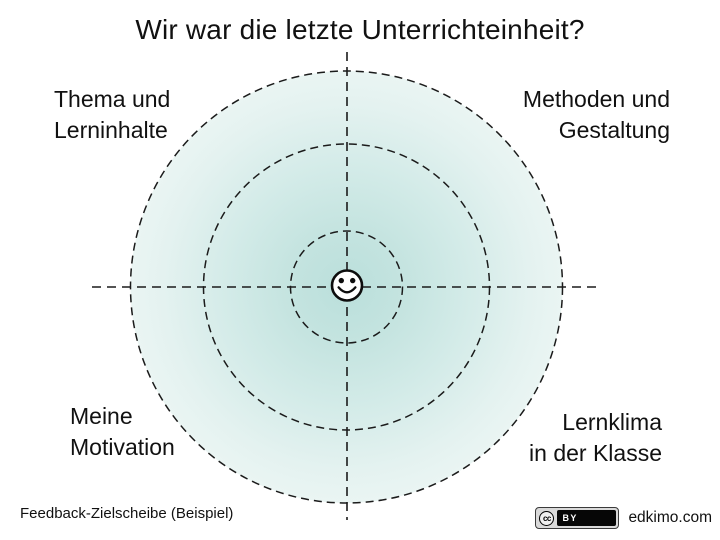 This screenshot has height=540, width=720. Describe the element at coordinates (587, 518) in the screenshot. I see `cc-by-label: BY` at that location.